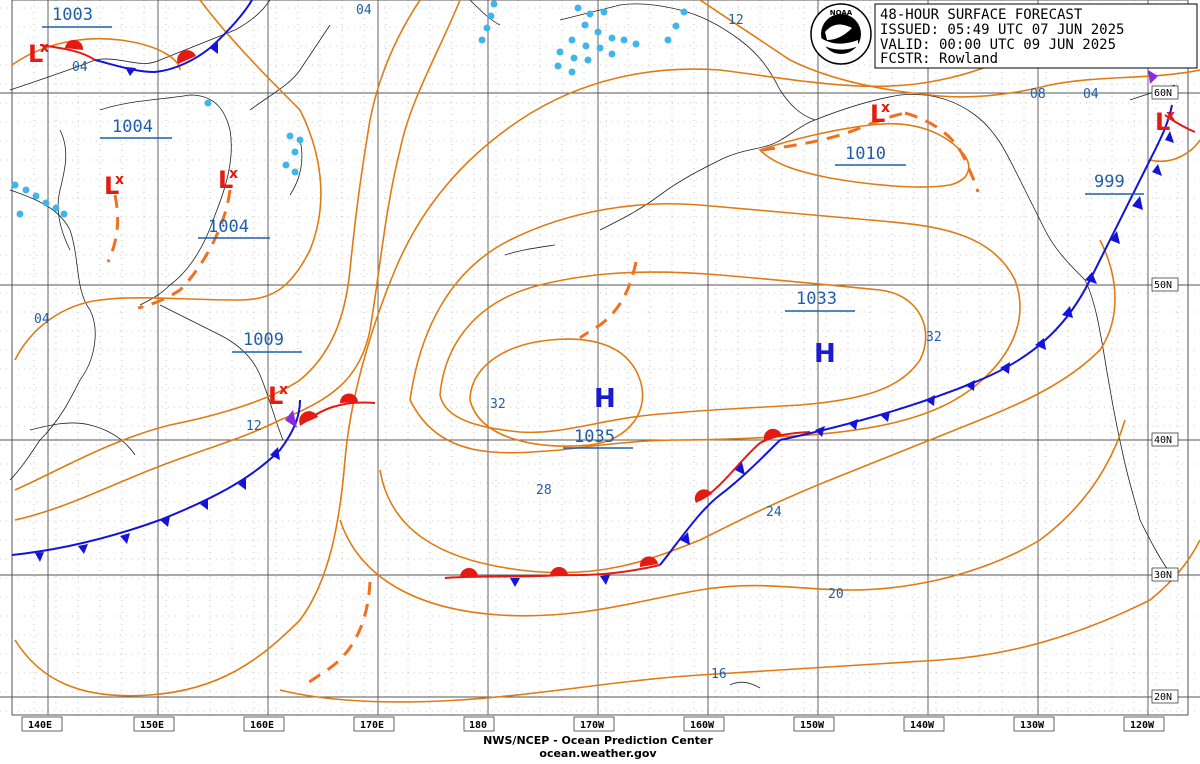 This screenshot has width=1200, height=764. What do you see at coordinates (598, 740) in the screenshot?
I see `footer-org: NWS/NCEP - Ocean Prediction Center` at bounding box center [598, 740].